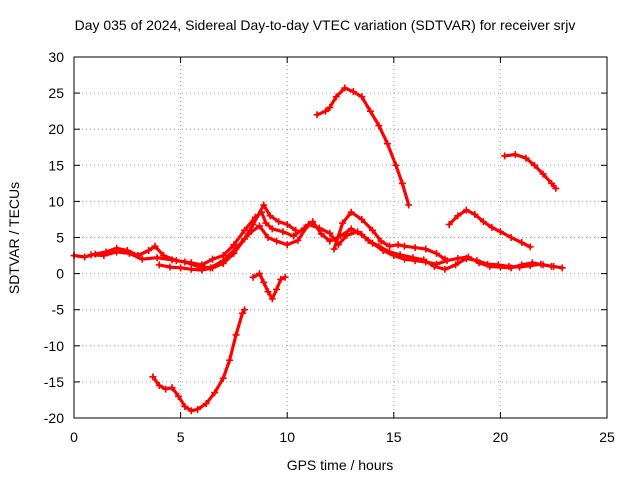 The width and height of the screenshot is (640, 480). I want to click on x-tick-labels: 0 5 10 15 20 25, so click(342, 437).